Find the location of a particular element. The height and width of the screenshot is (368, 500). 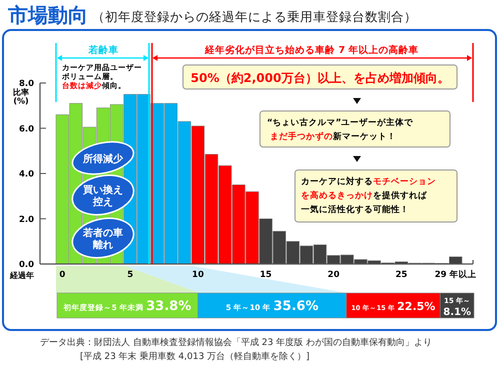

y-tick-label: 6.0 is located at coordinates (26, 129).